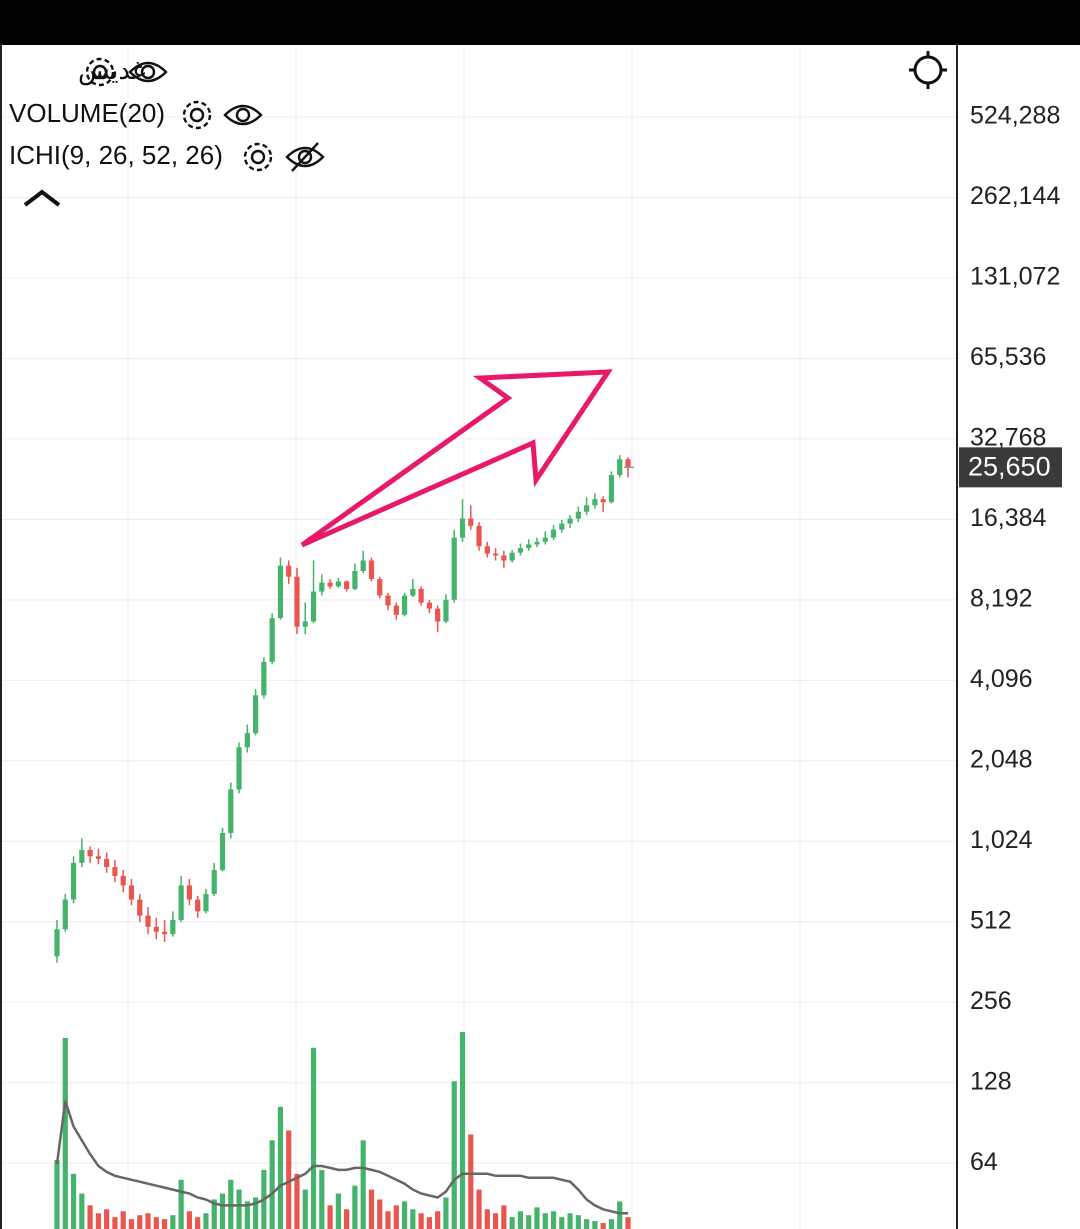 The height and width of the screenshot is (1229, 1080). I want to click on y-tick-label: 64, so click(984, 1162).